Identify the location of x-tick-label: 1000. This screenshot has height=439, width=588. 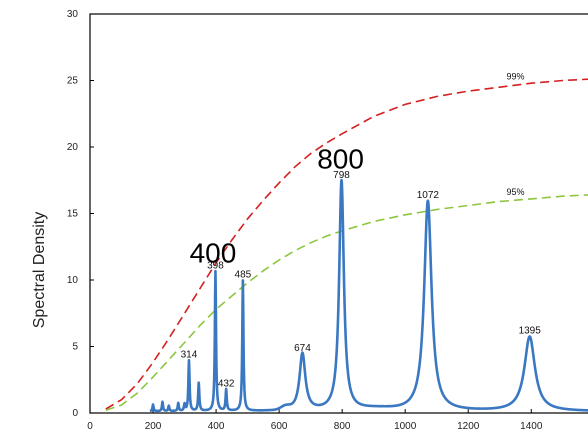
(405, 426).